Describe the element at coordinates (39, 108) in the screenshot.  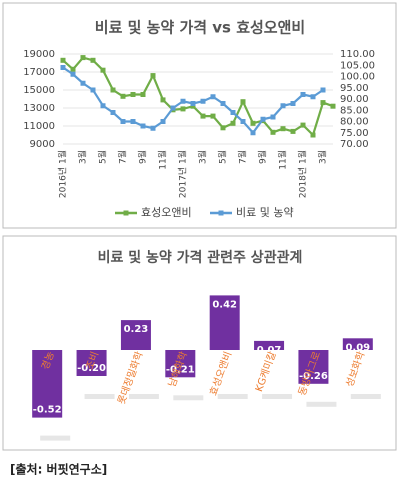
I see `y-tick-label: 13000` at that location.